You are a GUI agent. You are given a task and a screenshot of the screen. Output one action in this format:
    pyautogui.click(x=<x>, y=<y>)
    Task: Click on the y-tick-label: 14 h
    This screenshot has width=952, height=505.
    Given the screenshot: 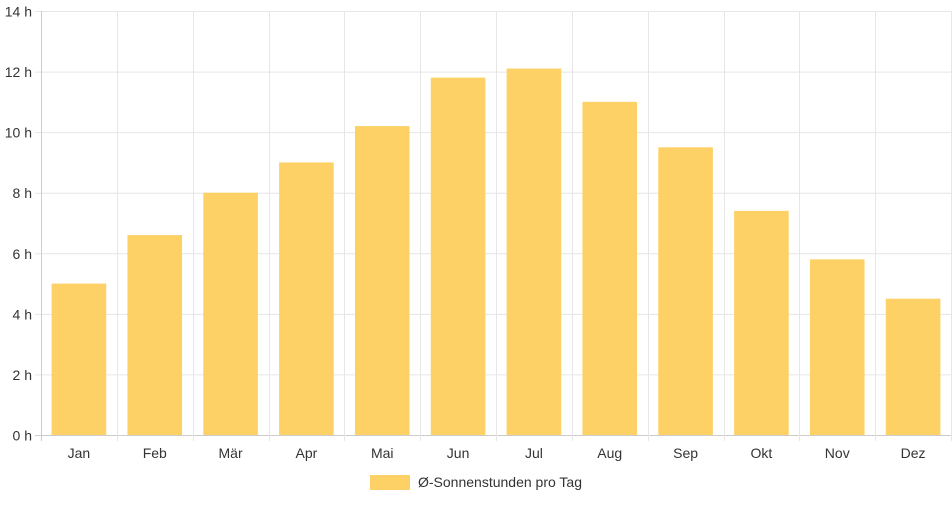 What is the action you would take?
    pyautogui.click(x=18, y=12)
    